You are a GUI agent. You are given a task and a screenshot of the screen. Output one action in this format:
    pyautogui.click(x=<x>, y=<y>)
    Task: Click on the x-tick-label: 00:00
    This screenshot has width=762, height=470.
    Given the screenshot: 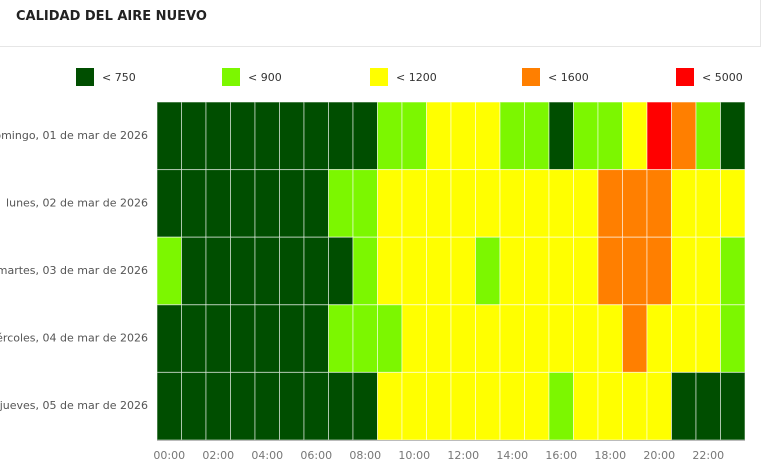 What is the action you would take?
    pyautogui.click(x=169, y=455)
    